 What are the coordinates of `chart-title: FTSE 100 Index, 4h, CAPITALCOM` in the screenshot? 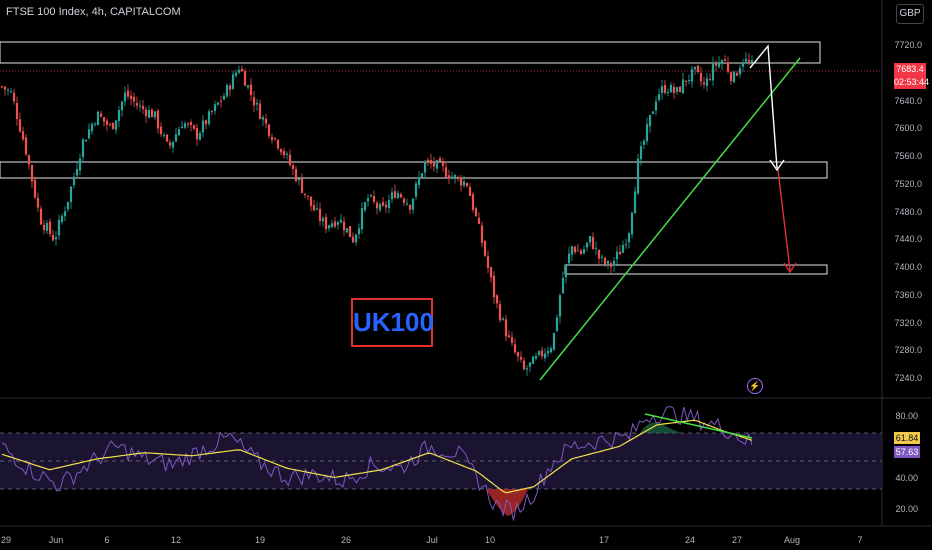 It's located at (93, 12).